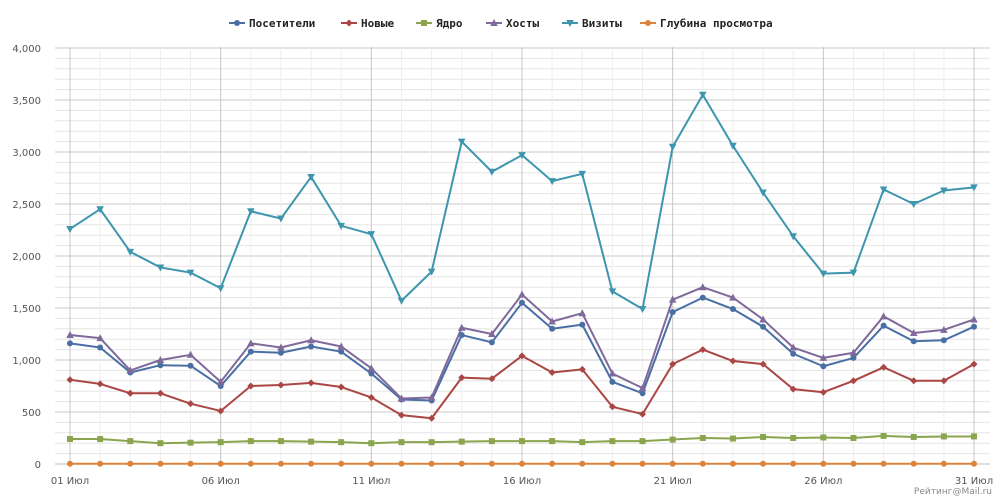 This screenshot has width=1000, height=500. What do you see at coordinates (282, 23) in the screenshot?
I see `legend-label: Посетители` at bounding box center [282, 23].